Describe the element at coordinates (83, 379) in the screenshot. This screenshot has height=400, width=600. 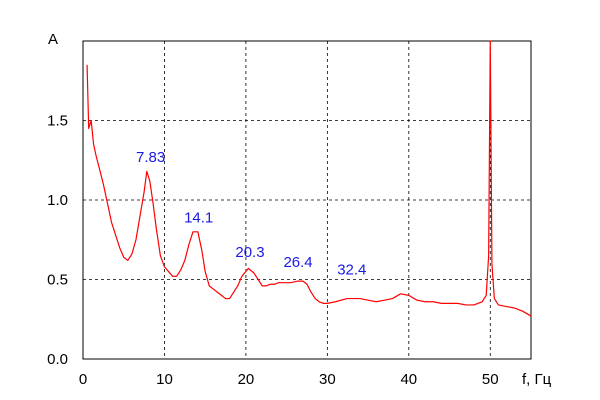
I see `x-tick-label: 0` at that location.